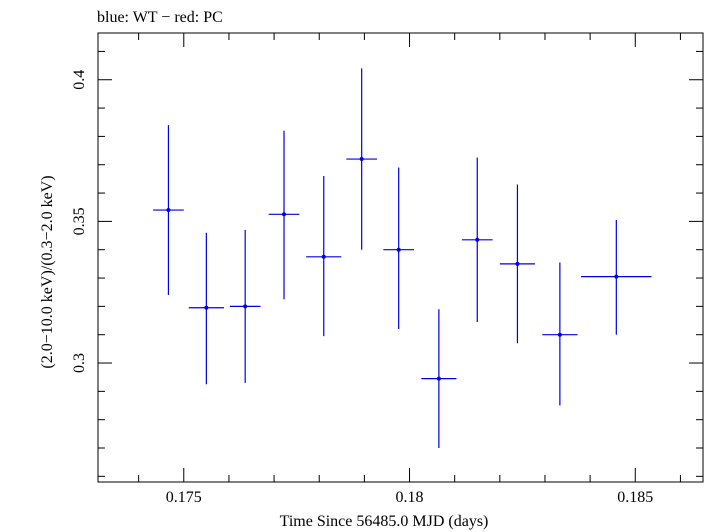 Image resolution: width=705 pixels, height=532 pixels. Describe the element at coordinates (79, 221) in the screenshot. I see `y-tick-label: 0.35` at that location.